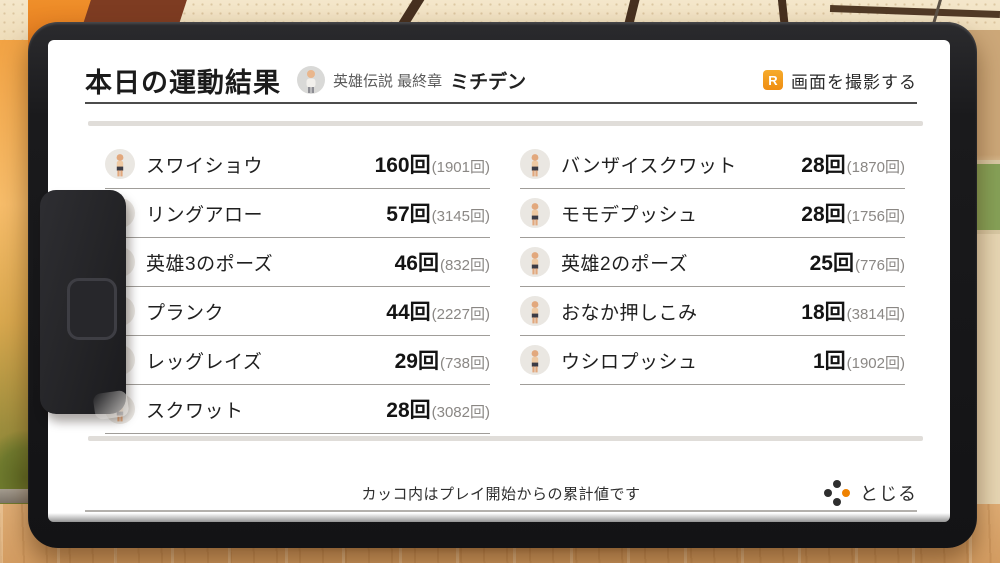  What do you see at coordinates (712, 213) in the screenshot?
I see `exercise-row: モモデプッシュ 28回(1756回)` at bounding box center [712, 213].